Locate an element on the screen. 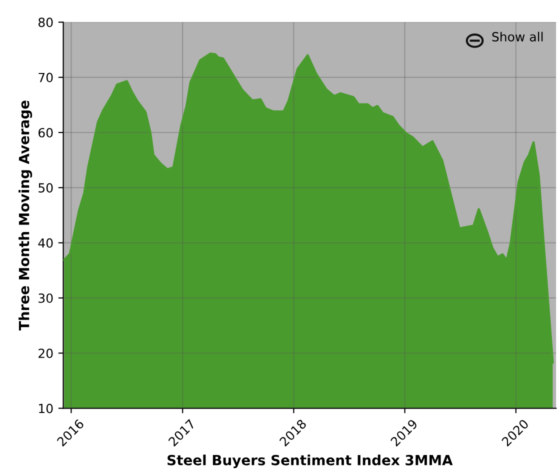  y-tick-label: 80 is located at coordinates (45, 23).